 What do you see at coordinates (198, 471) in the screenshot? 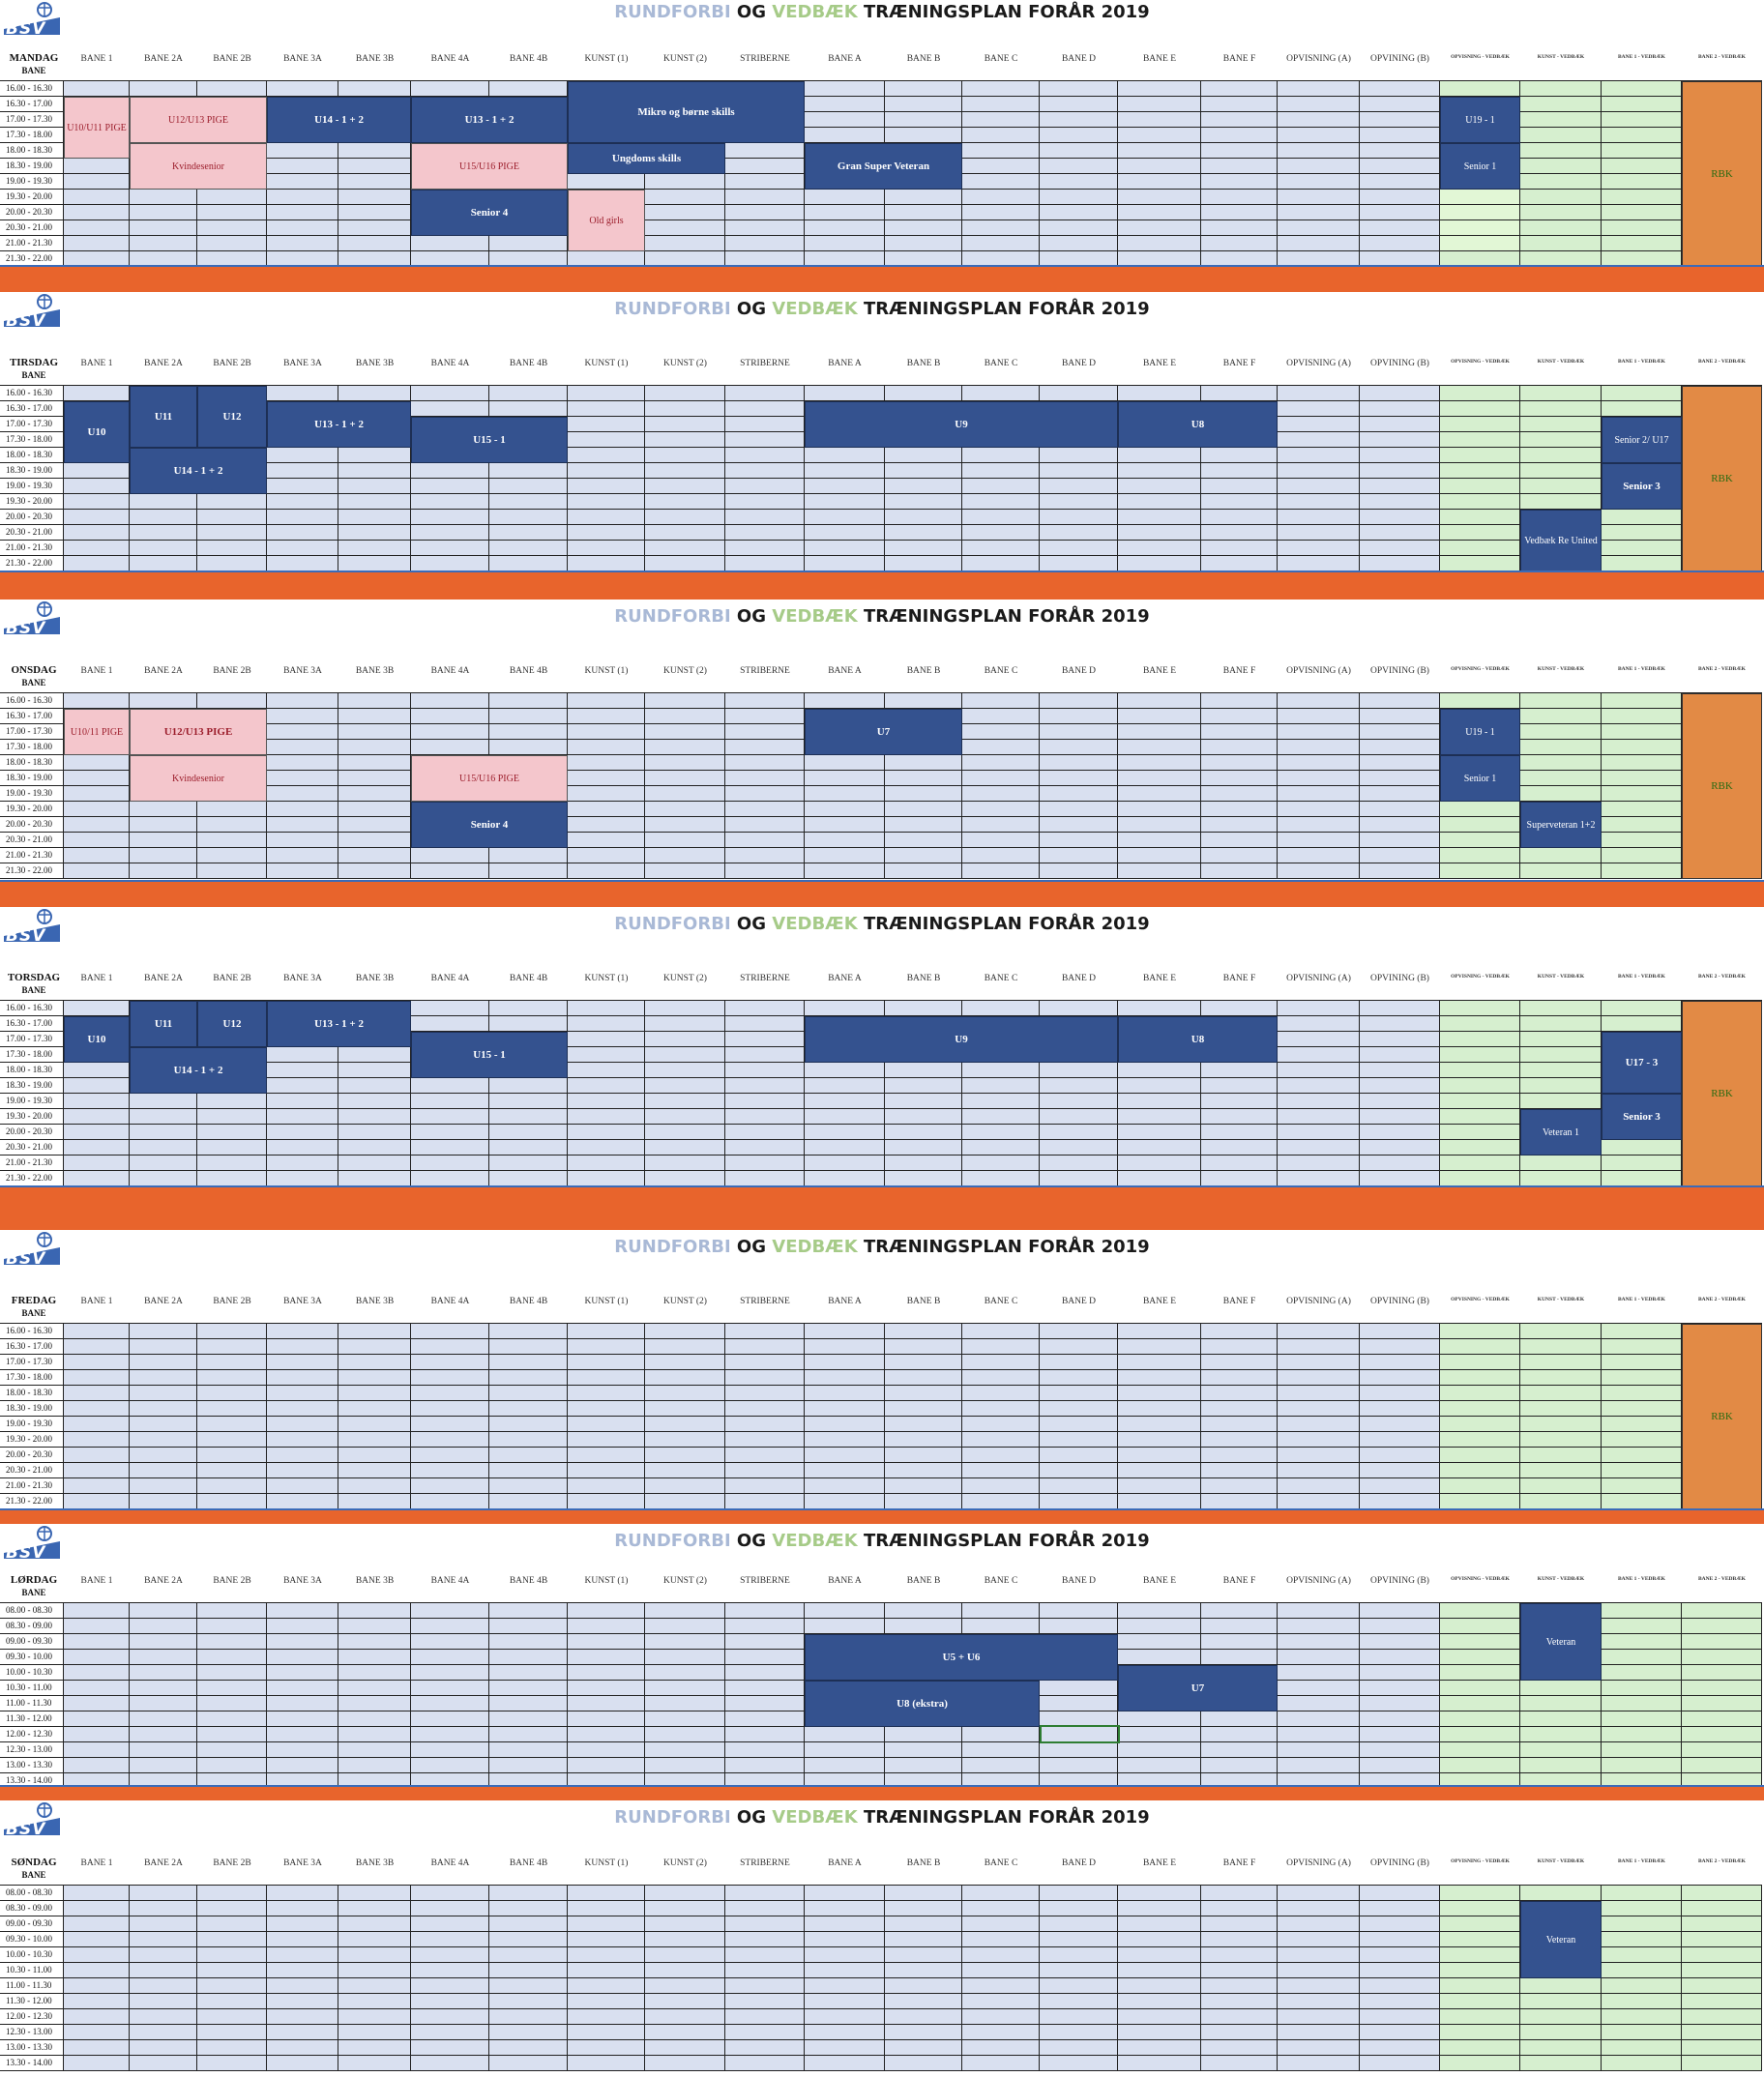
I see `training-block: U14 - 1 + 2` at bounding box center [198, 471].